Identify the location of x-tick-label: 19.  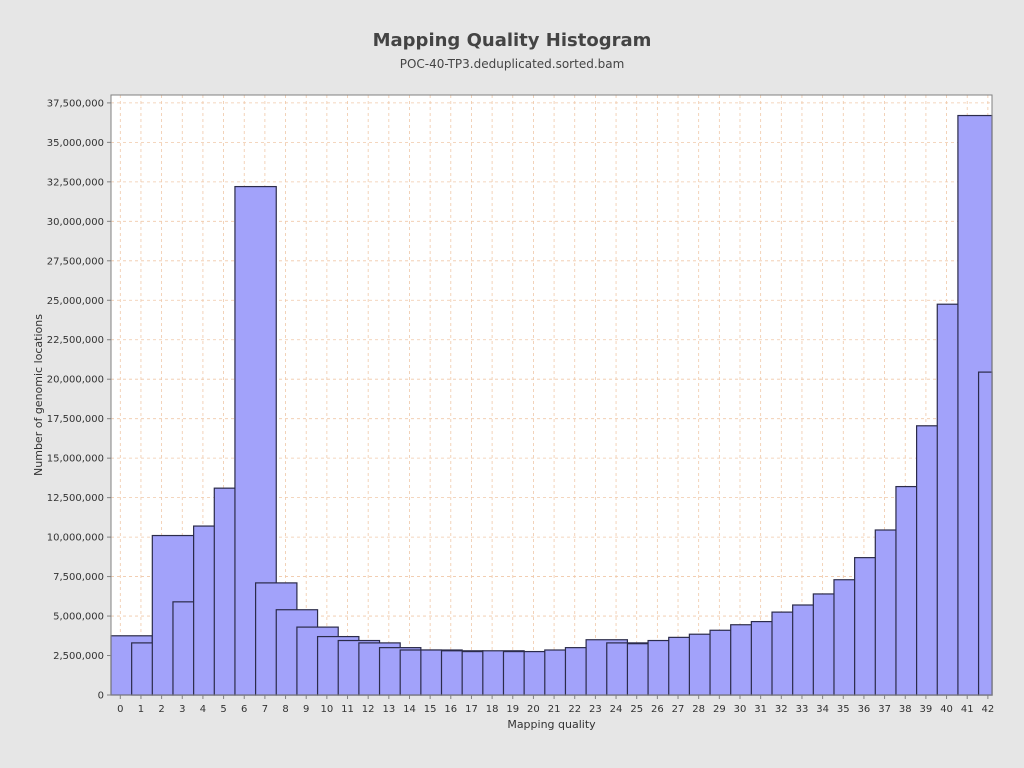
(512, 709).